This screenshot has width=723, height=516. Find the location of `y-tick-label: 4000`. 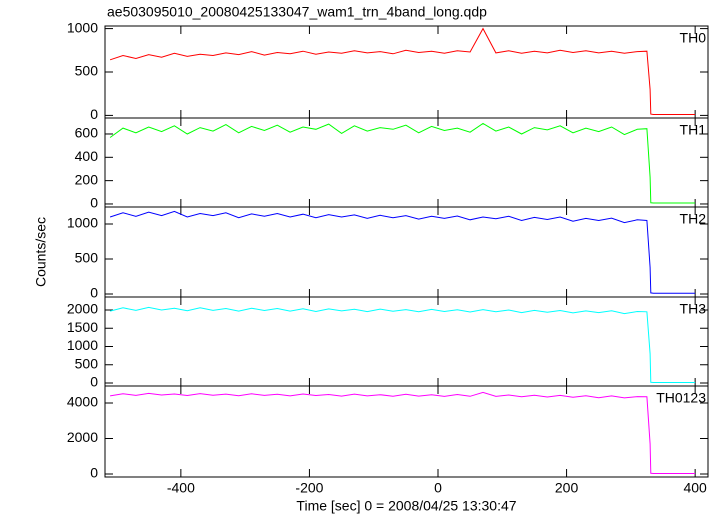

y-tick-label: 4000 is located at coordinates (82, 402).